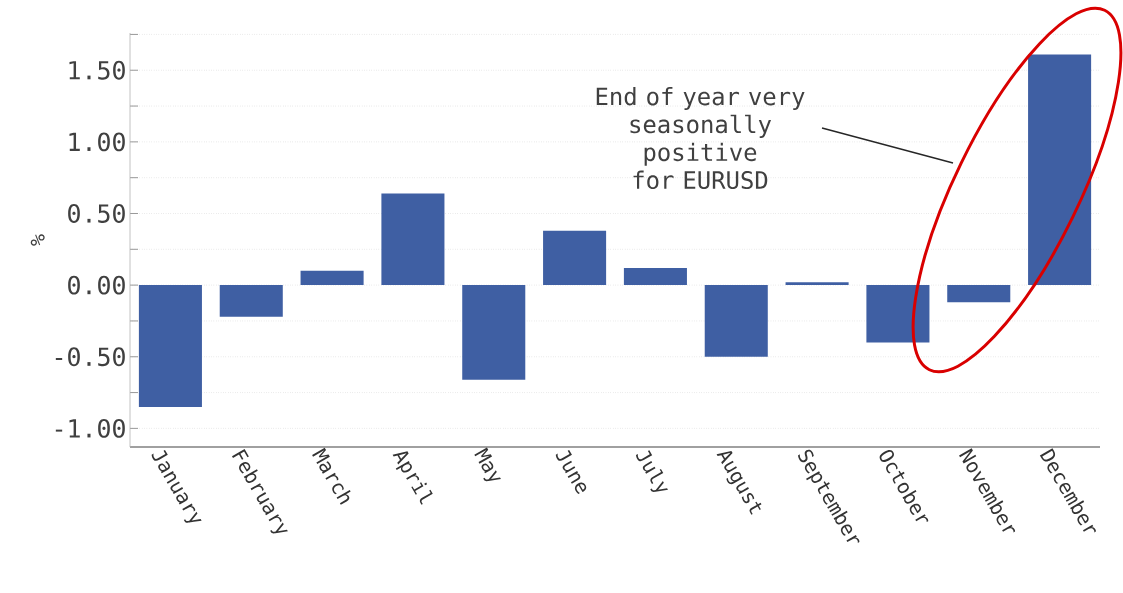  Describe the element at coordinates (90, 357) in the screenshot. I see `y-tick-label: -0.50` at that location.